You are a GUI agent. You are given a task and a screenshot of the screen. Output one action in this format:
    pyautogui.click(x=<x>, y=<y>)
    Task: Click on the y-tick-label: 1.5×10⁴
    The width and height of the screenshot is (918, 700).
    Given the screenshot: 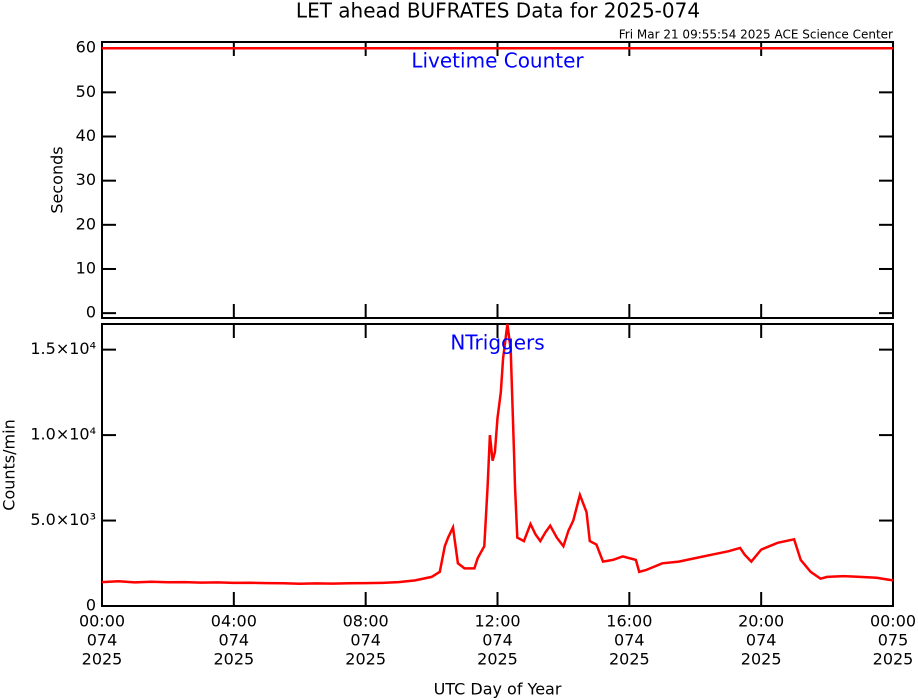 What is the action you would take?
    pyautogui.click(x=63, y=348)
    